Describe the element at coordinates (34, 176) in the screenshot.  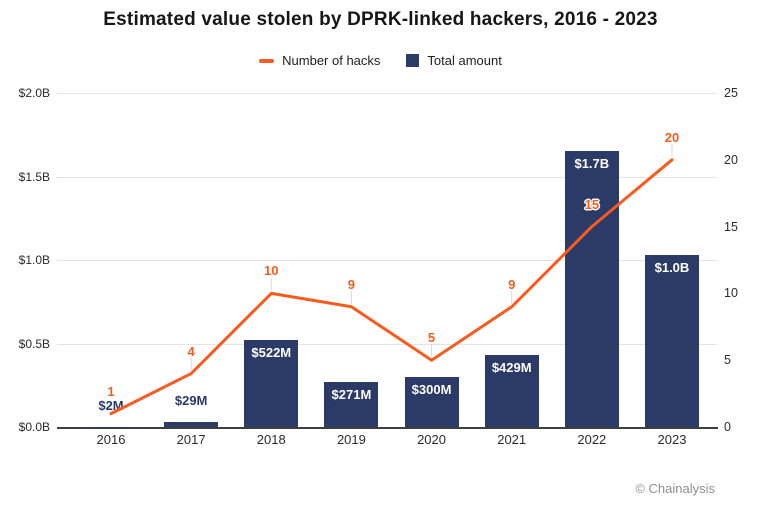
I see `left-axis-tick-label: $1.5B` at that location.